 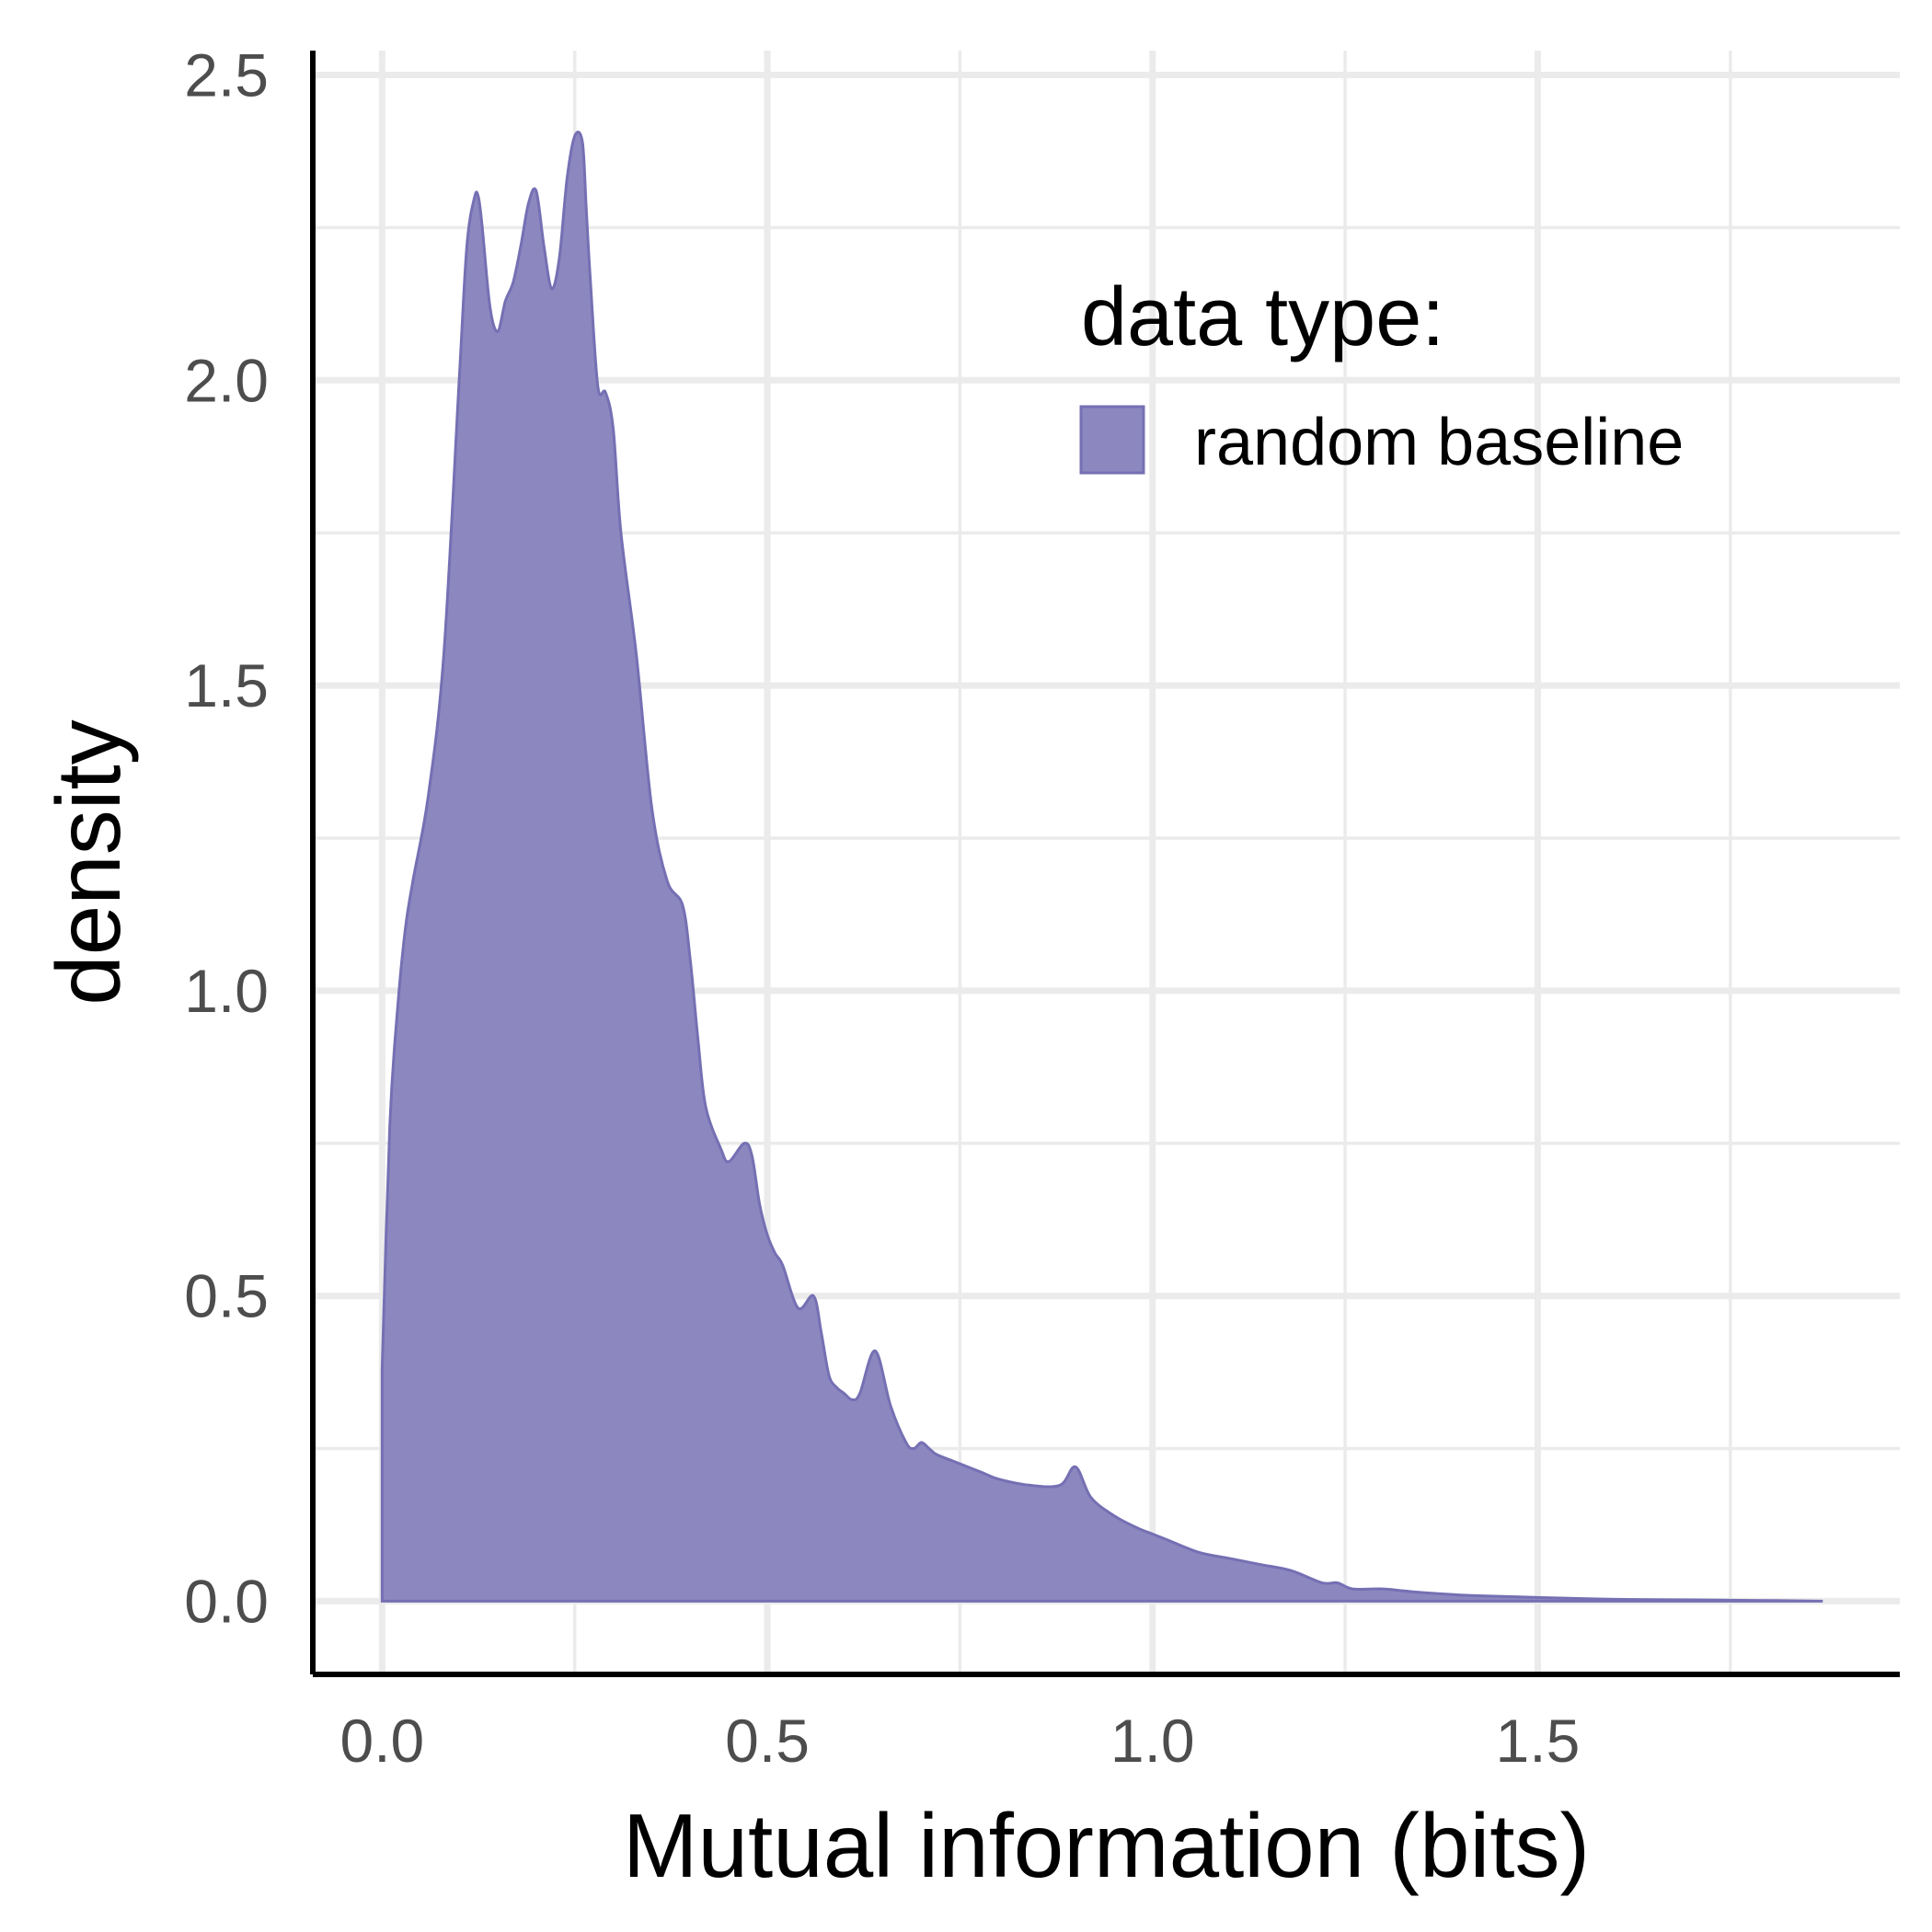 What do you see at coordinates (1106, 1845) in the screenshot?
I see `x-axis-title: Mutual information (bits)` at bounding box center [1106, 1845].